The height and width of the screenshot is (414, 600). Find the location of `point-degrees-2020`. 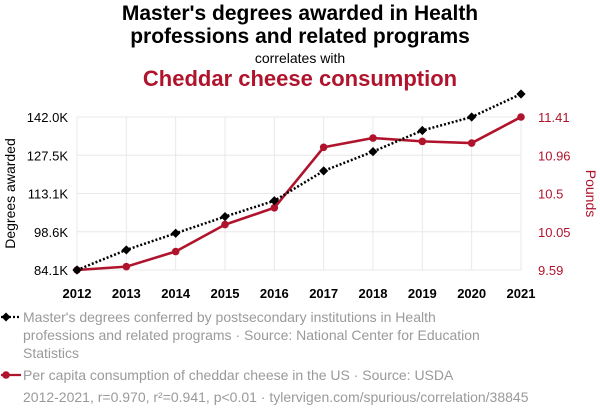

point-degrees-2020 is located at coordinates (472, 117).